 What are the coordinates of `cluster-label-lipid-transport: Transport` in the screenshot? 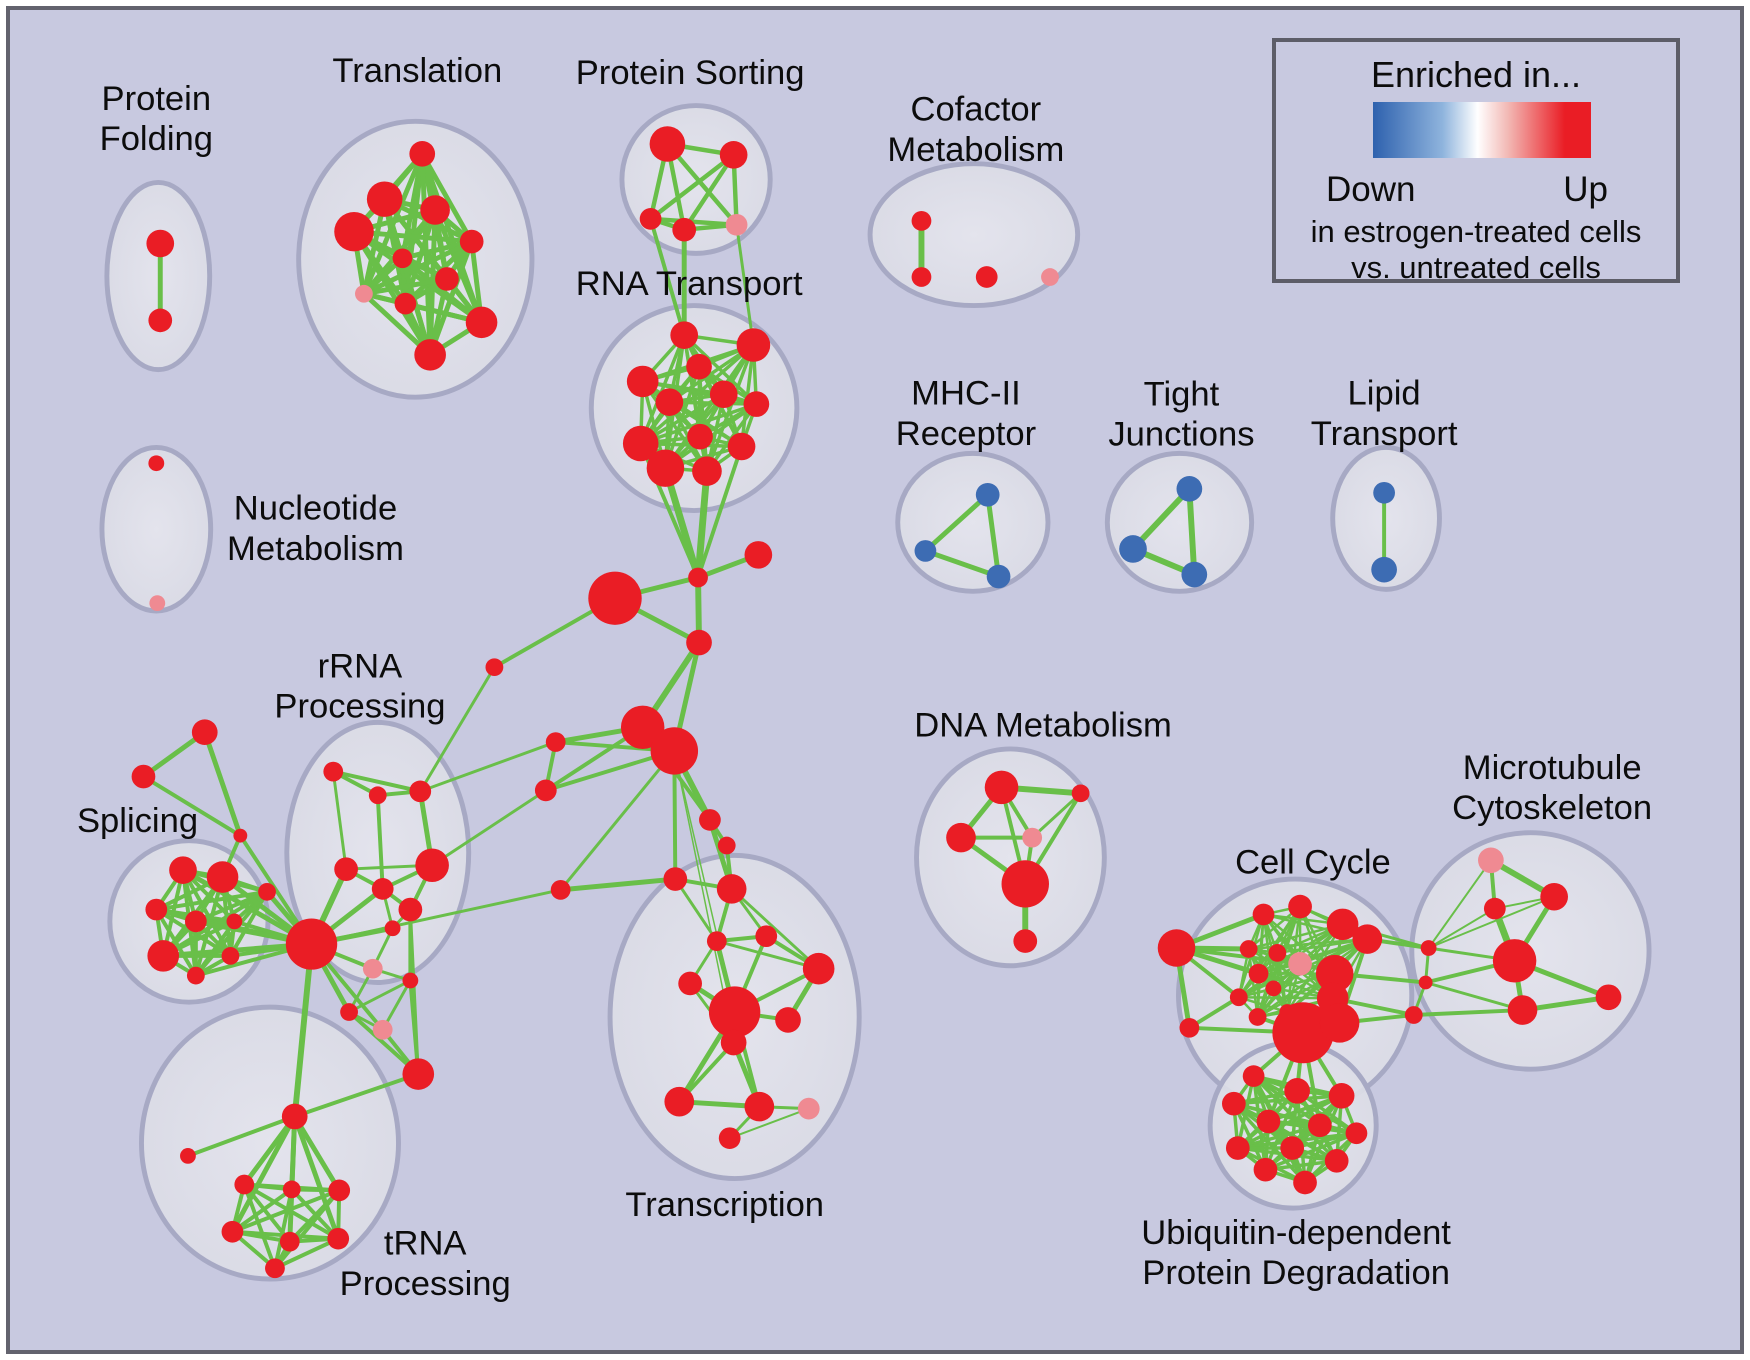 It's located at (1384, 434).